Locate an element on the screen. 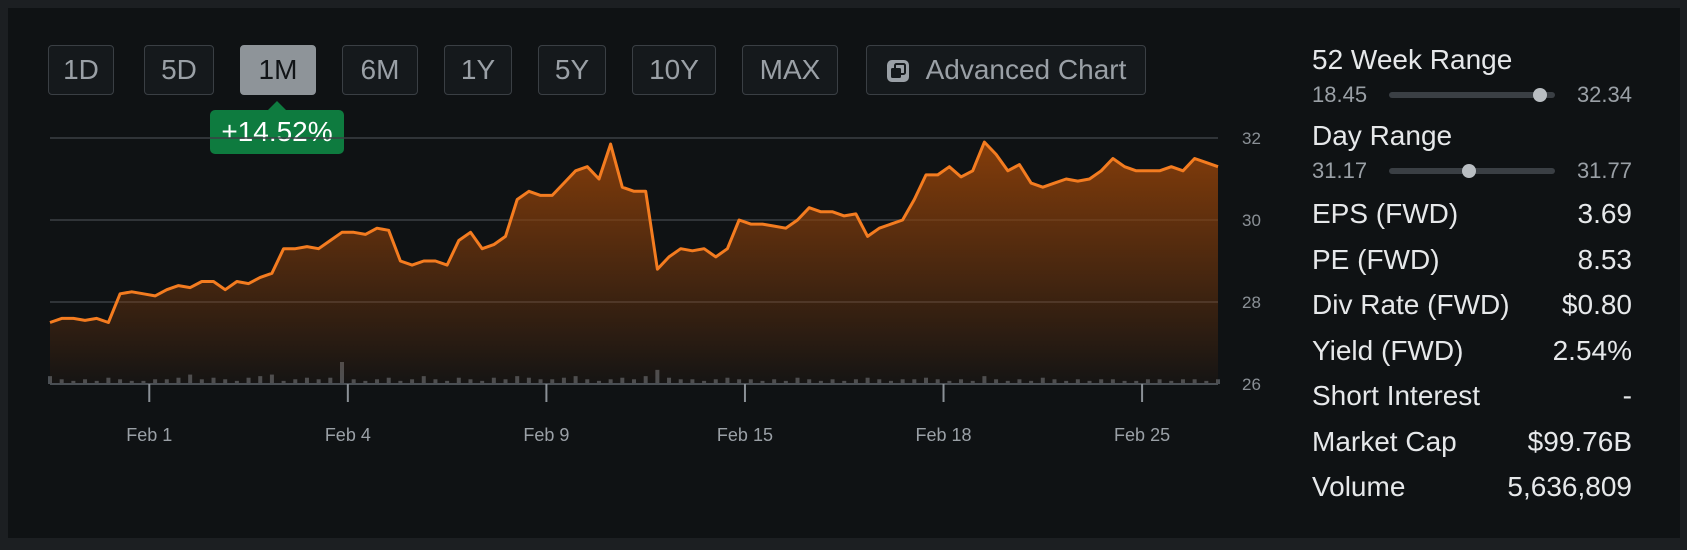 Image resolution: width=1687 pixels, height=550 pixels. range-max-button: MAX is located at coordinates (790, 70).